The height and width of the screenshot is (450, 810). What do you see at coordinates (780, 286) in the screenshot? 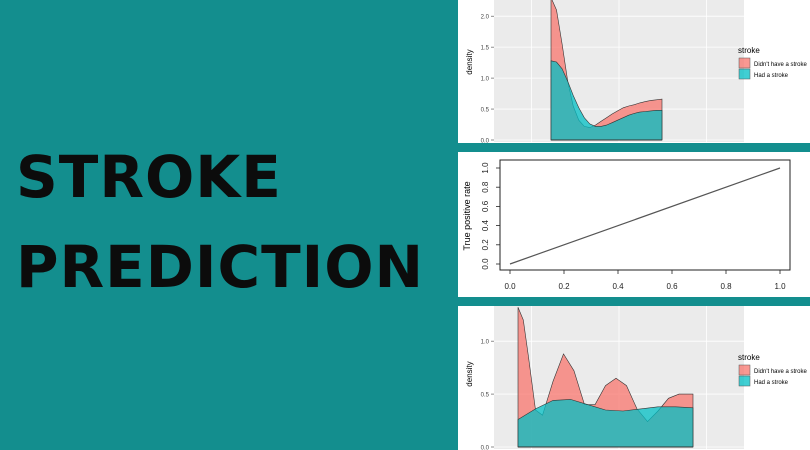
I see `x-tick-label: 1.0` at bounding box center [780, 286].